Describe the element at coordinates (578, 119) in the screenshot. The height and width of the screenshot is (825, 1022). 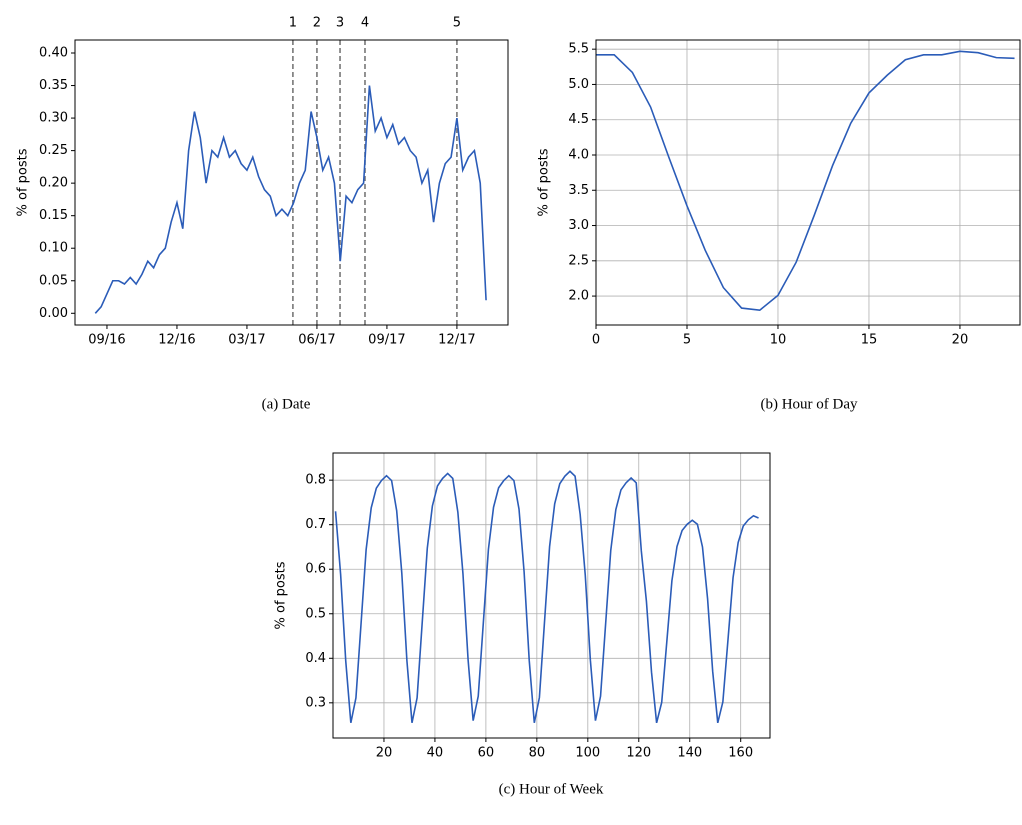
I see `y-tick-label: 4.5` at that location.